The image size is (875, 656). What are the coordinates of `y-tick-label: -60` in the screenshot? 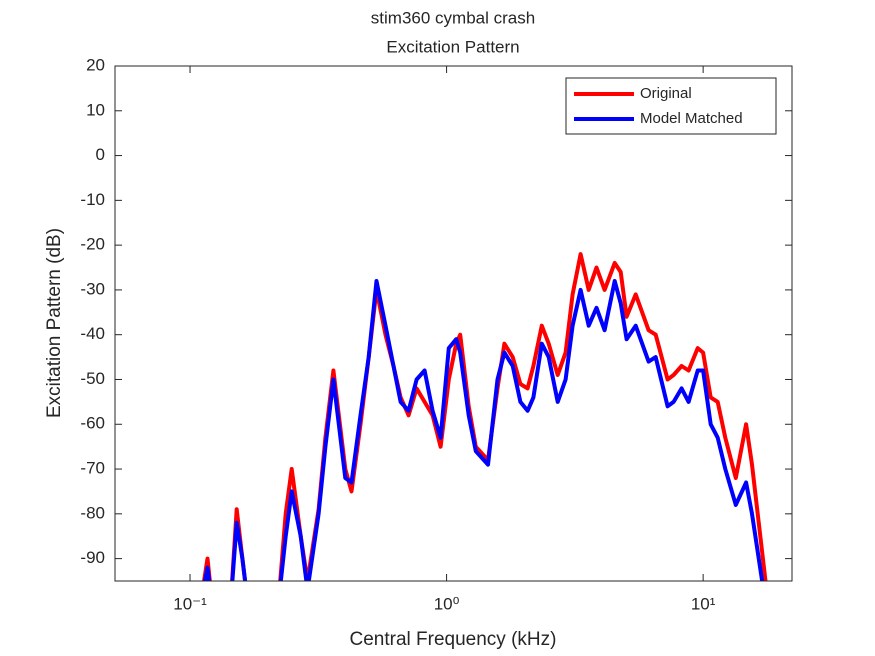 It's located at (92, 423).